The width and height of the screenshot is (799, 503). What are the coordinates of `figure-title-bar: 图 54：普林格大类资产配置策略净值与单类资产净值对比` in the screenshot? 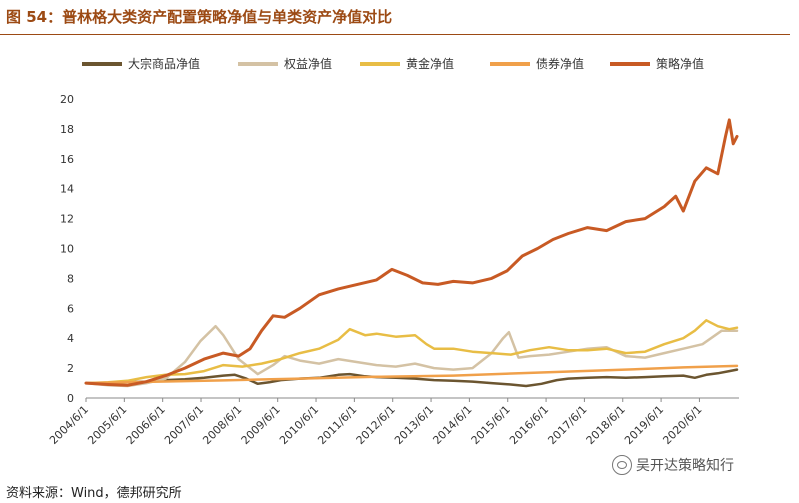 It's located at (399, 19).